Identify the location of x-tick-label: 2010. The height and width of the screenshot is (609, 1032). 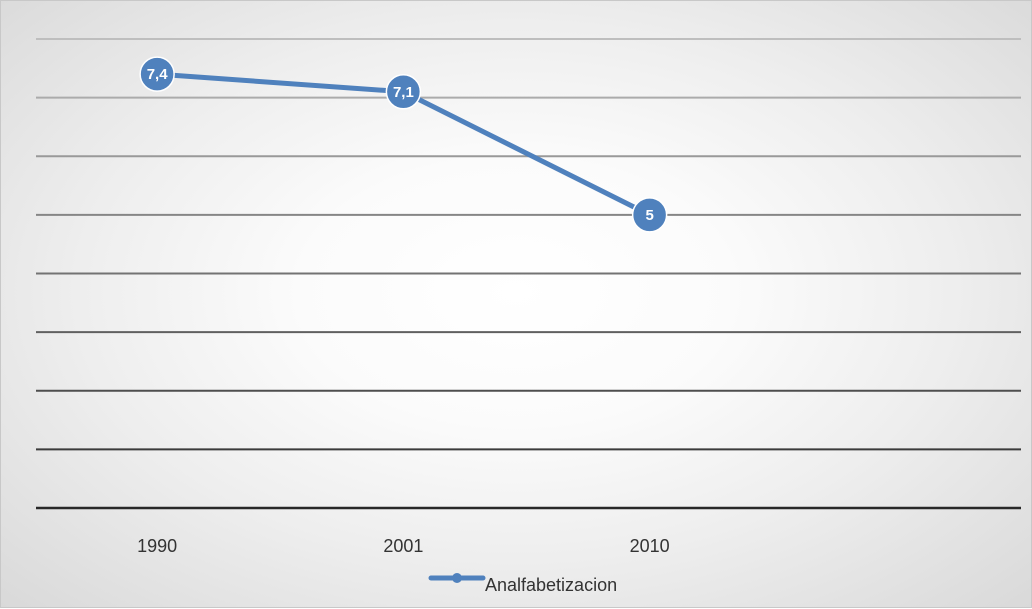
(650, 546).